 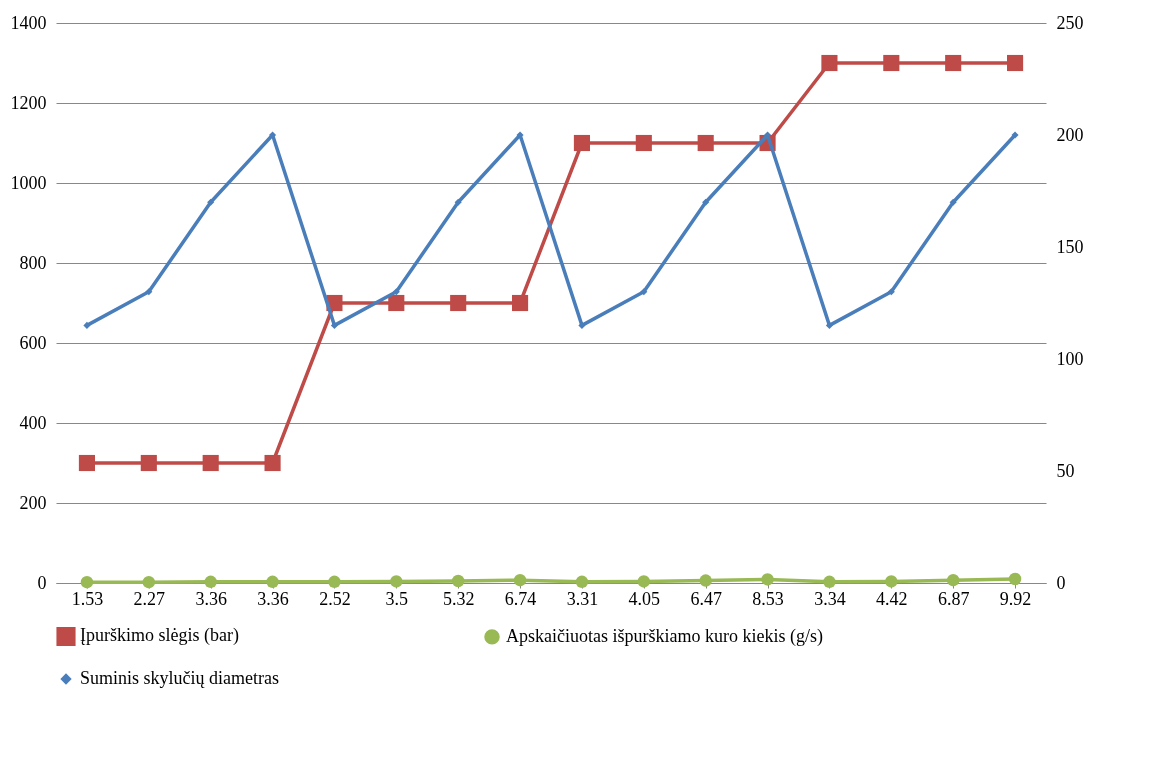 I want to click on y2-tick-label: 200, so click(x=1070, y=134).